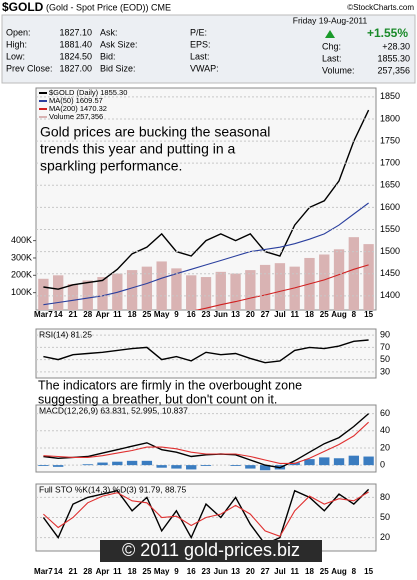 The height and width of the screenshot is (580, 417). What do you see at coordinates (43, 571) in the screenshot?
I see `x-tick-label: Mar7` at bounding box center [43, 571].